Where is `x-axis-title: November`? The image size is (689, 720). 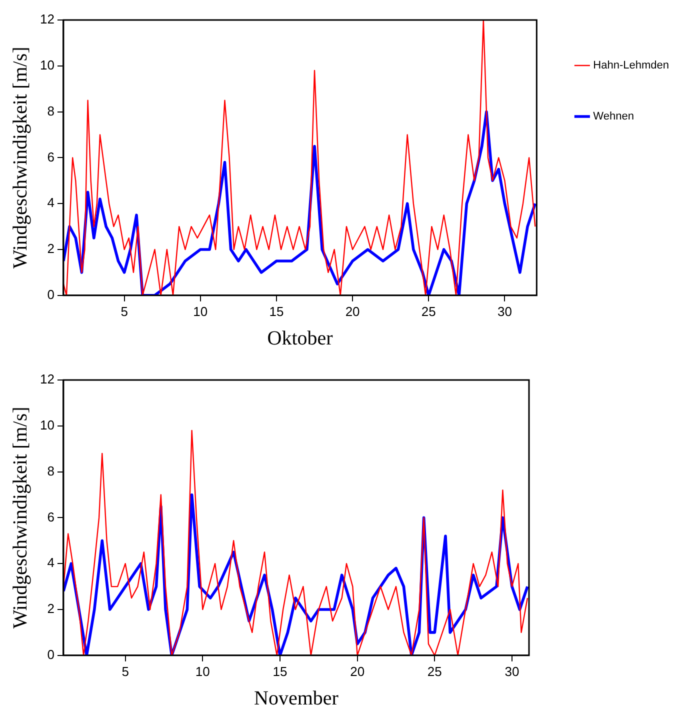
x-axis-title: November is located at coordinates (296, 698).